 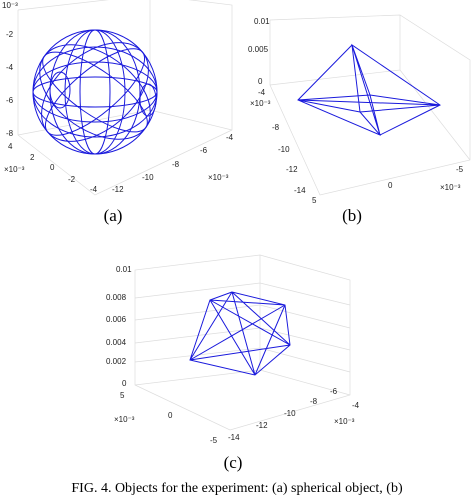 I want to click on z-exponent: 10⁻³, so click(x=10, y=5).